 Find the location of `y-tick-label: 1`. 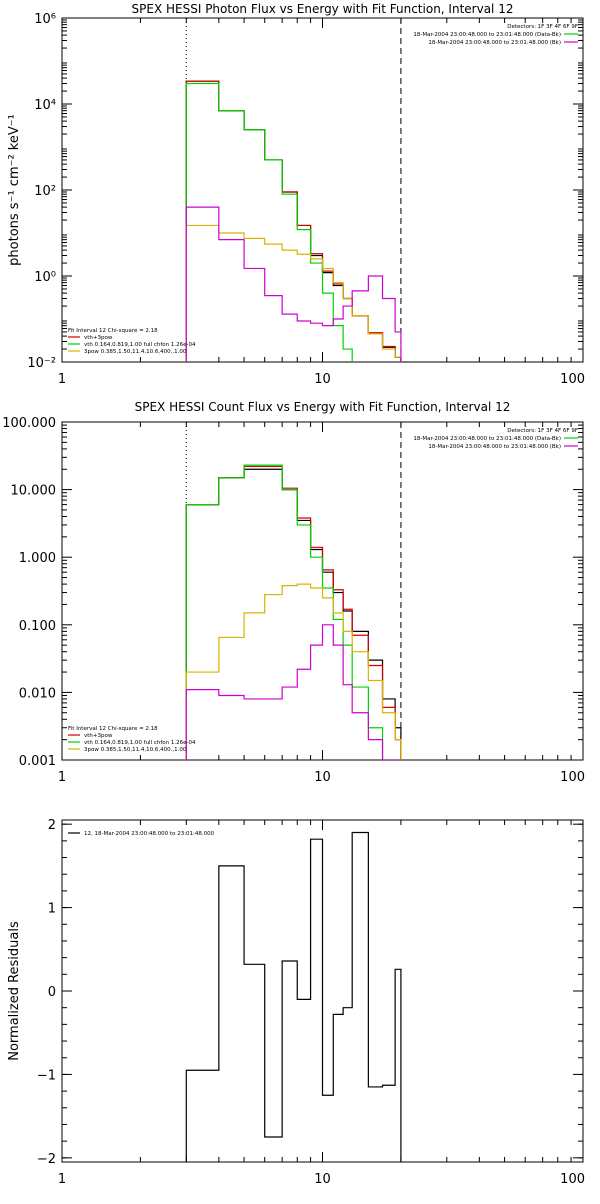

y-tick-label: 1 is located at coordinates (52, 909).